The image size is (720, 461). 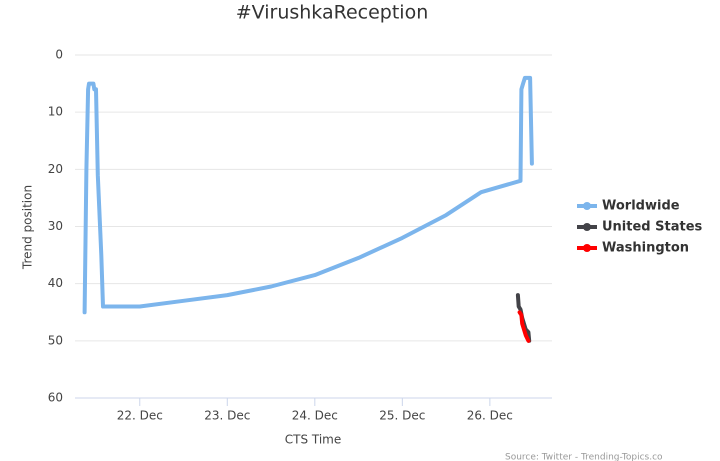 I want to click on legend-text: United States, so click(x=652, y=227).